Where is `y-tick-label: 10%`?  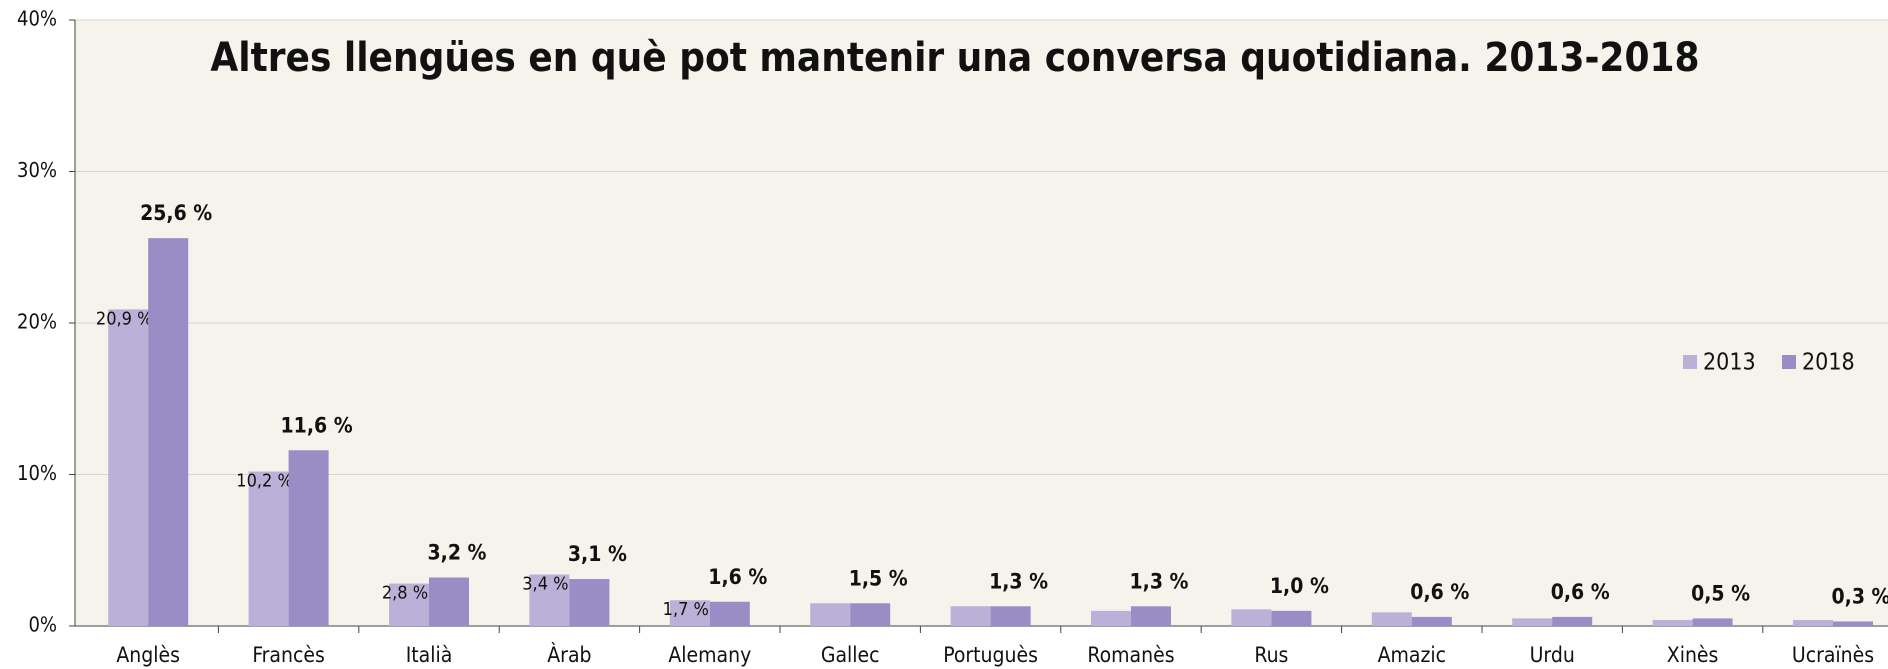 y-tick-label: 10% is located at coordinates (37, 473).